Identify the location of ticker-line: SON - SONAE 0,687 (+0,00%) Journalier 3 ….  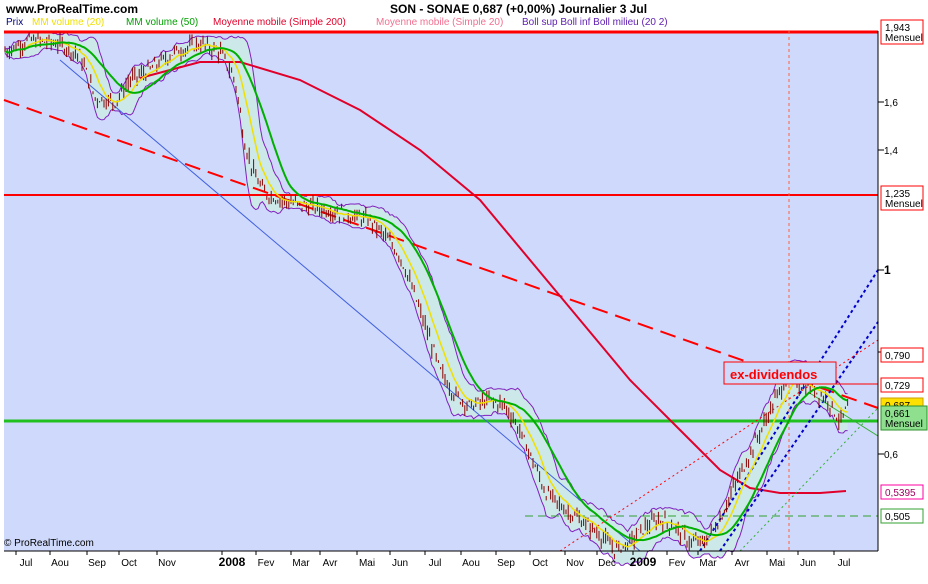
(519, 9).